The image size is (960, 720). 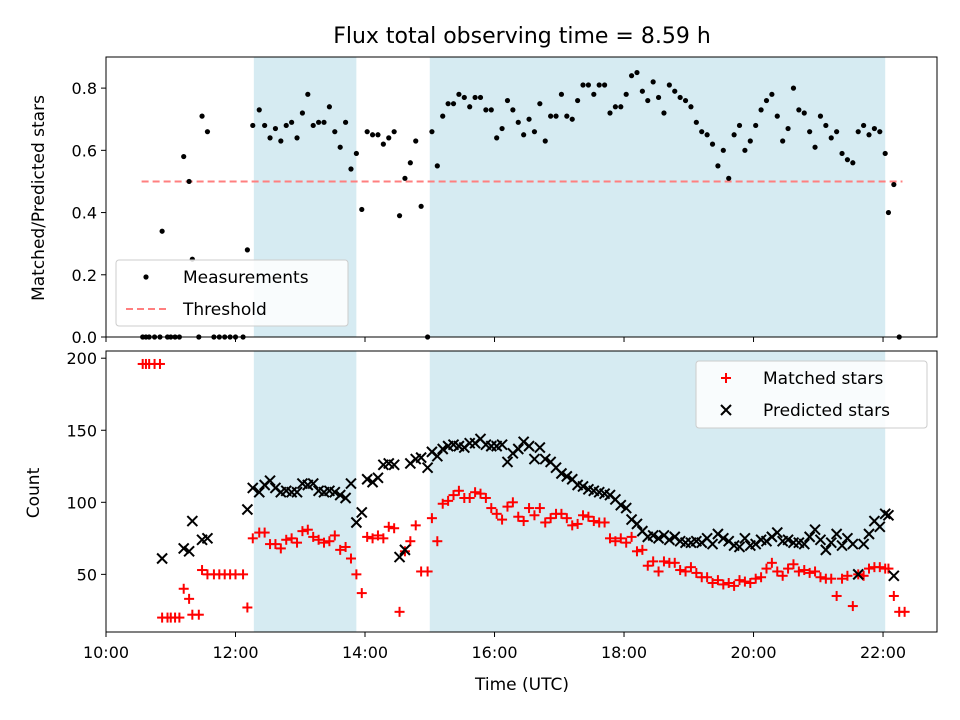 I want to click on bottom-y-tick-label: 100, so click(x=81, y=502).